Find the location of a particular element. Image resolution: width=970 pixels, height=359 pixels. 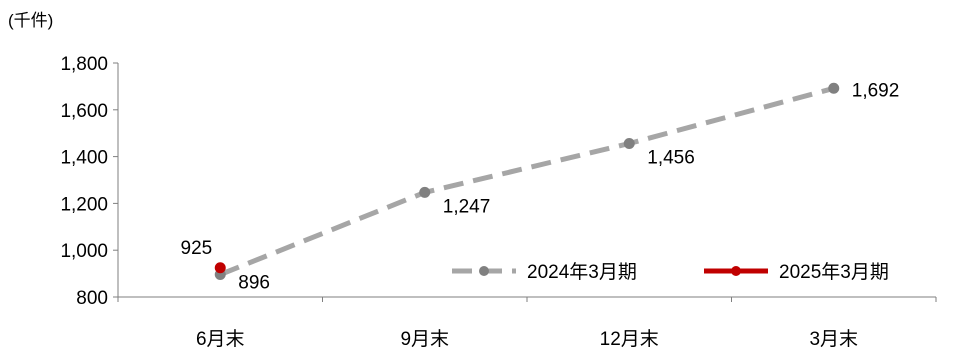

data-label: 925 is located at coordinates (197, 248).